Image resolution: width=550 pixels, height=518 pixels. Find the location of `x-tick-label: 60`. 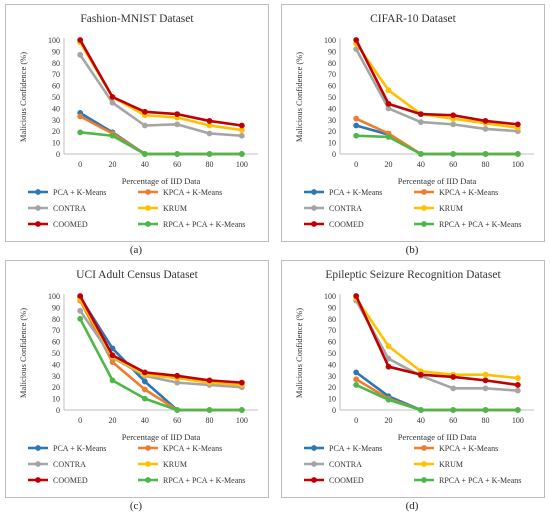

x-tick-label: 60 is located at coordinates (177, 420).